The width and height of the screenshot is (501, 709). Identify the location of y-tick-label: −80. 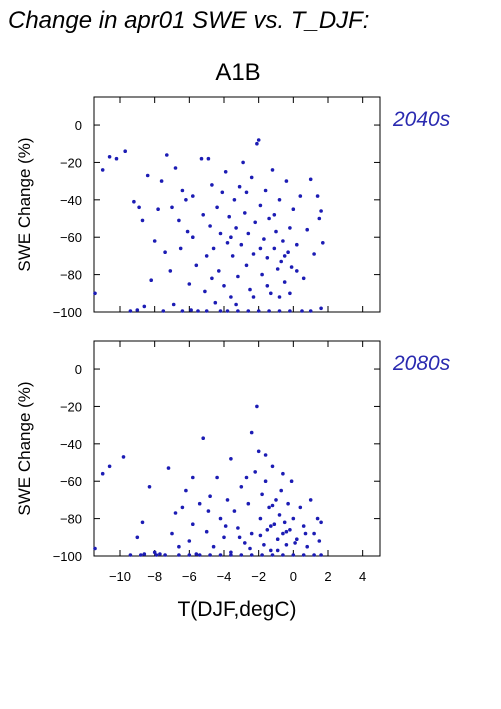
(71, 519).